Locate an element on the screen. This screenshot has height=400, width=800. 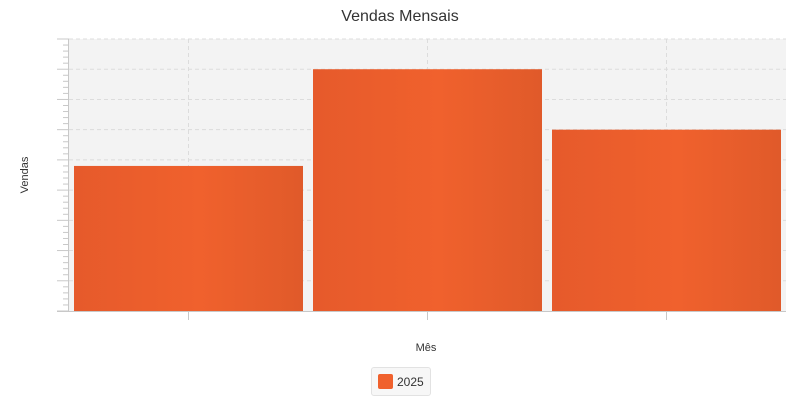
legend-label: 2025 is located at coordinates (410, 381).